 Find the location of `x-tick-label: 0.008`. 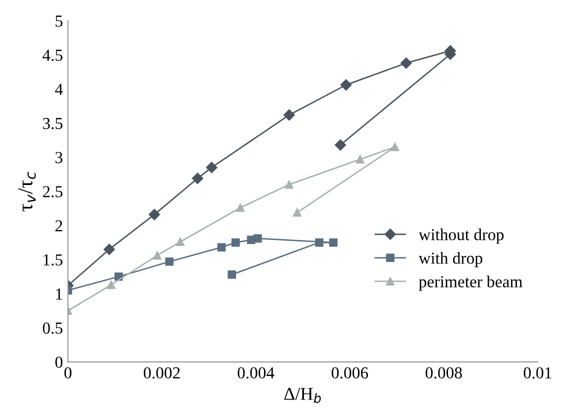

x-tick-label: 0.008 is located at coordinates (444, 373).